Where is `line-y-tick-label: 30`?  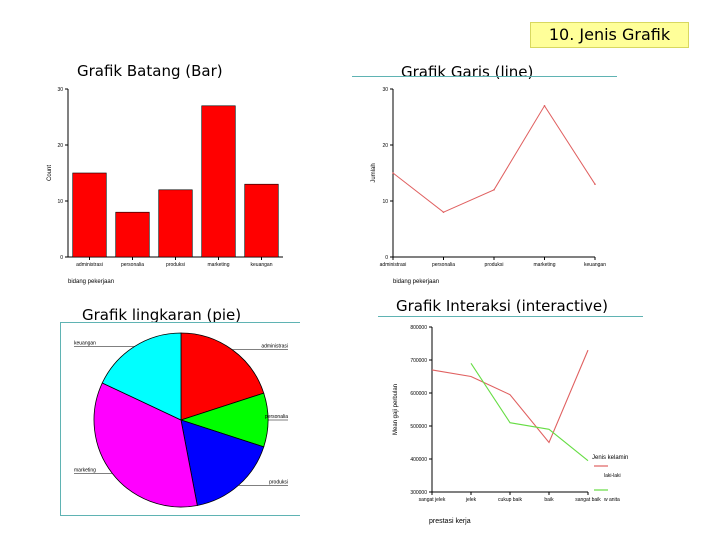
line-y-tick-label: 30 is located at coordinates (385, 90).